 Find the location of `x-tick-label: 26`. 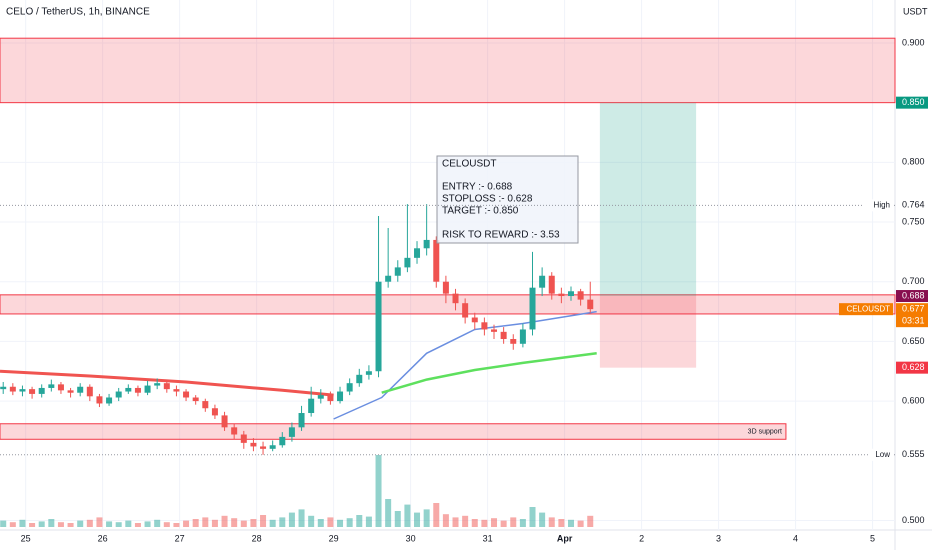

x-tick-label: 26 is located at coordinates (103, 538).